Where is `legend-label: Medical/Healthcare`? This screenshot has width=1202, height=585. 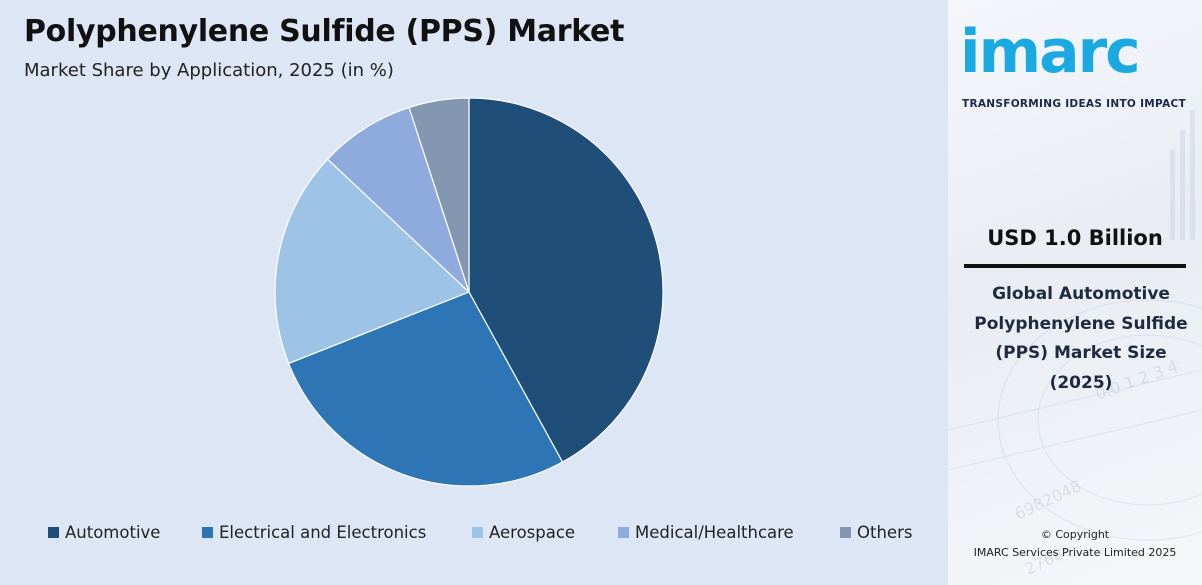 legend-label: Medical/Healthcare is located at coordinates (714, 532).